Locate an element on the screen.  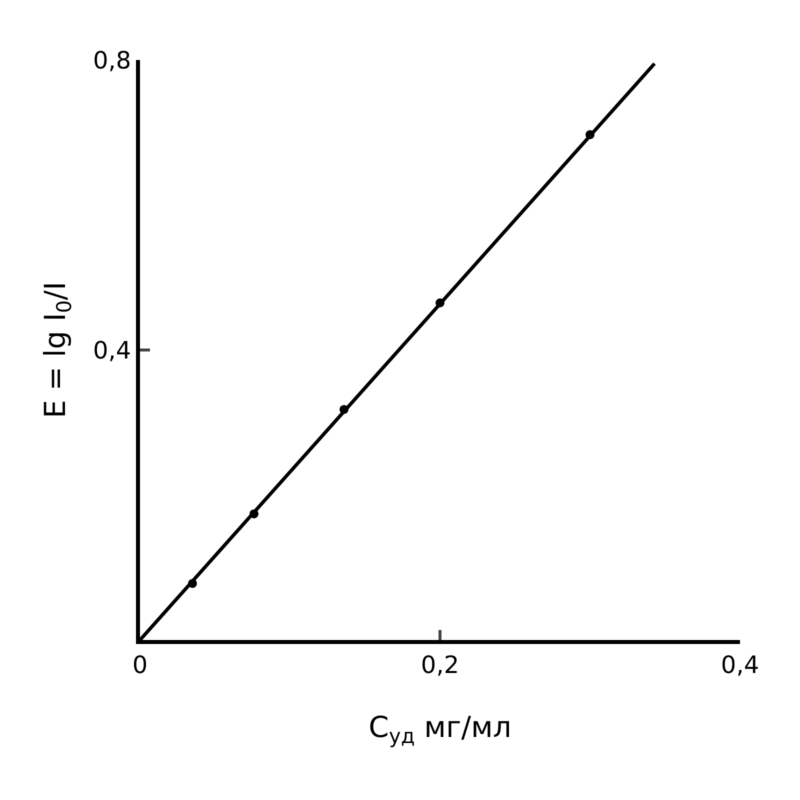
y-tick-label: 0,8 is located at coordinates (112, 60).